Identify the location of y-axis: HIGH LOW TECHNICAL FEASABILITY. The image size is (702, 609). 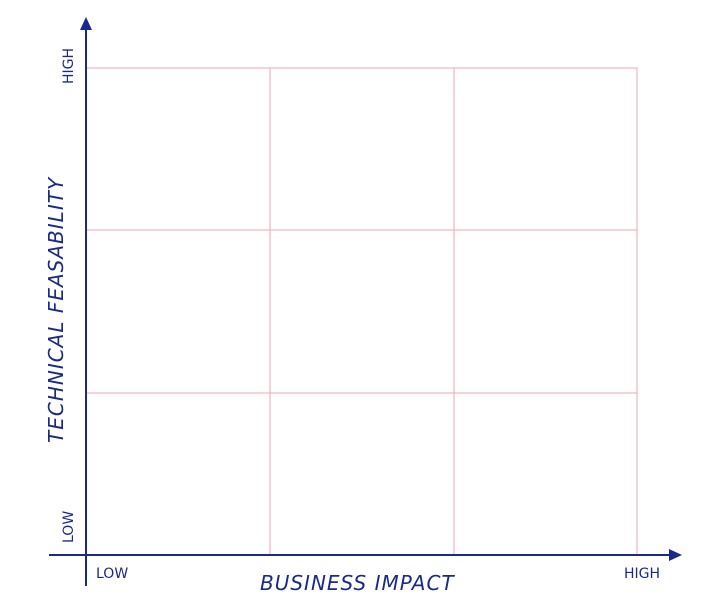
(68, 301).